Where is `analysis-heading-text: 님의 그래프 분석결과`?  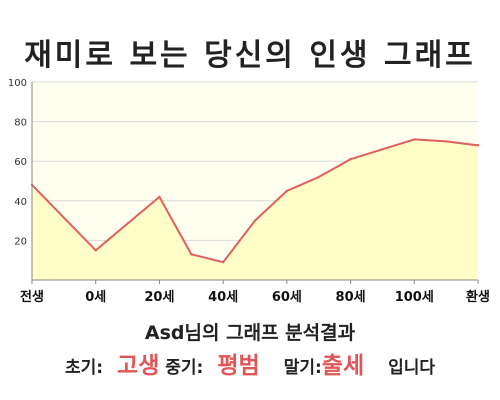 analysis-heading-text: 님의 그래프 분석결과 is located at coordinates (270, 333).